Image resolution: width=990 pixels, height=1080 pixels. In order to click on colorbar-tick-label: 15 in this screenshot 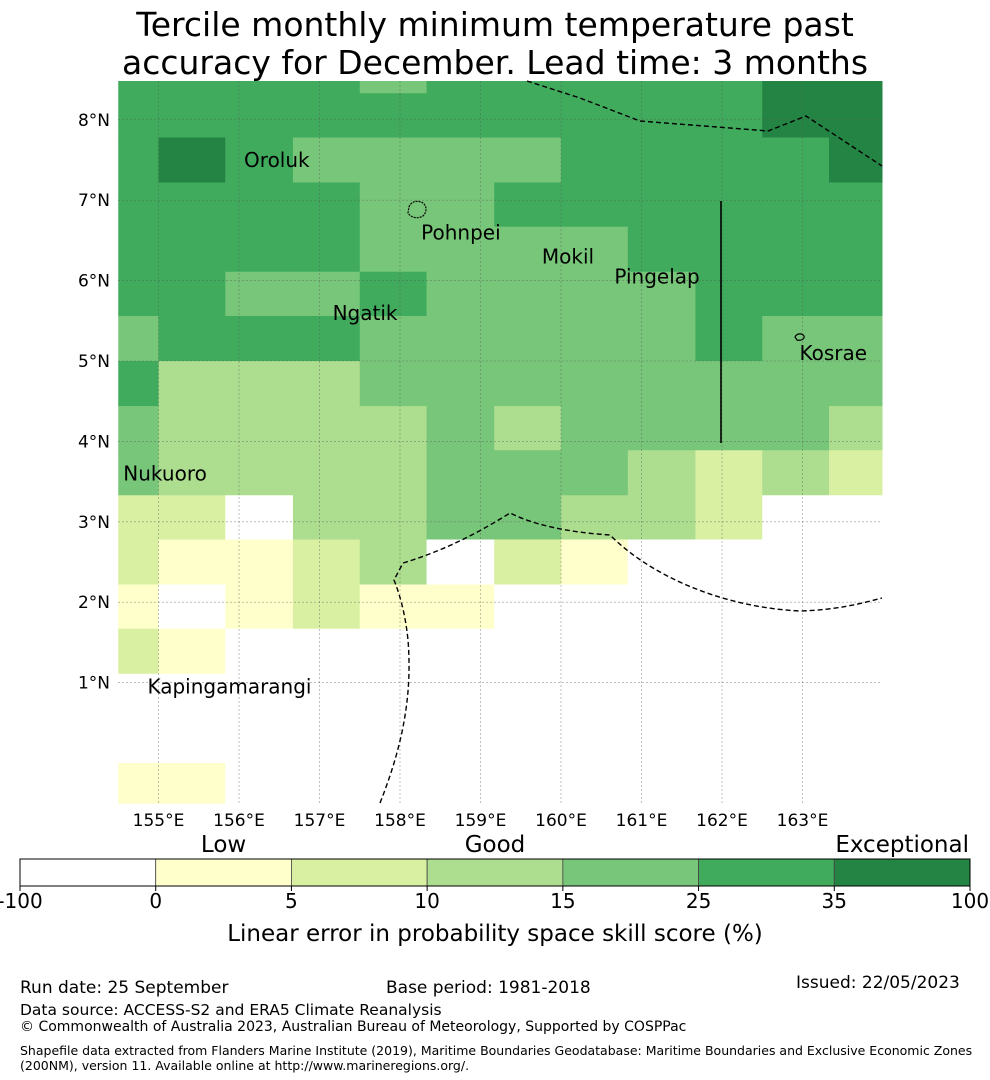, I will do `click(562, 901)`.